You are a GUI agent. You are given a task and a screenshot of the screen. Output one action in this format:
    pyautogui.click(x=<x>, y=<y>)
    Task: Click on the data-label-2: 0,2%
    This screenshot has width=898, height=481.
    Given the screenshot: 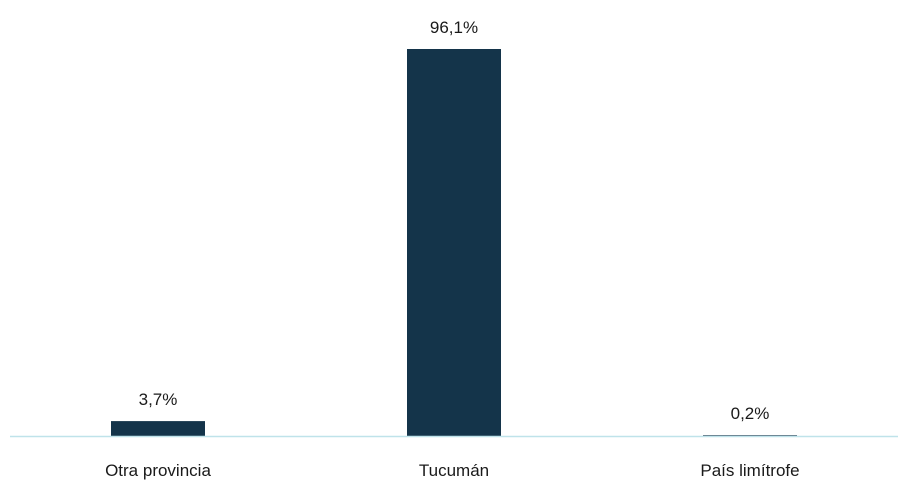 What is the action you would take?
    pyautogui.click(x=750, y=413)
    